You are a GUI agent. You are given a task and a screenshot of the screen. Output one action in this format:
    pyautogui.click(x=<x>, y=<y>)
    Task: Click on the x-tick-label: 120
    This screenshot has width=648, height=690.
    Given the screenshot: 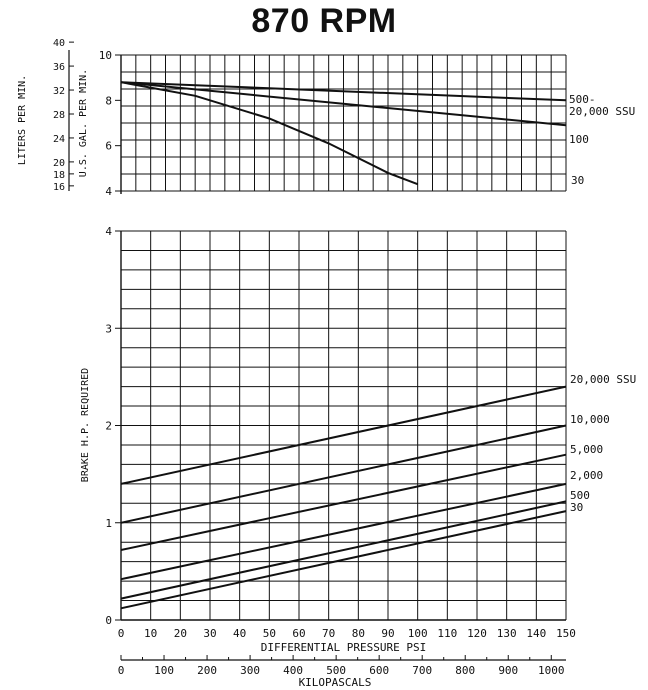 What is the action you would take?
    pyautogui.click(x=477, y=633)
    